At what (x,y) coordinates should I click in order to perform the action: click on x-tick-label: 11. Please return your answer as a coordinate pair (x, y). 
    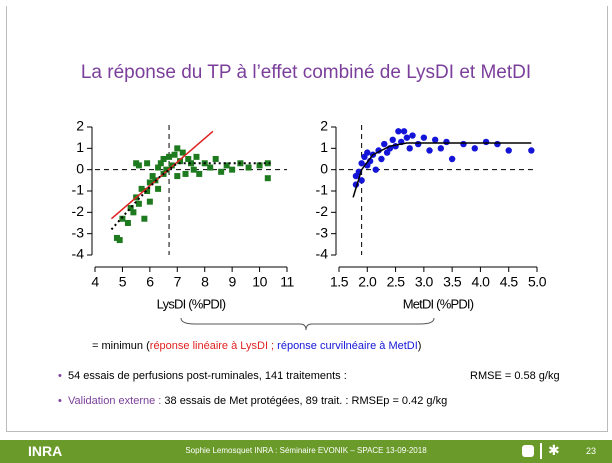
    Looking at the image, I should click on (287, 282).